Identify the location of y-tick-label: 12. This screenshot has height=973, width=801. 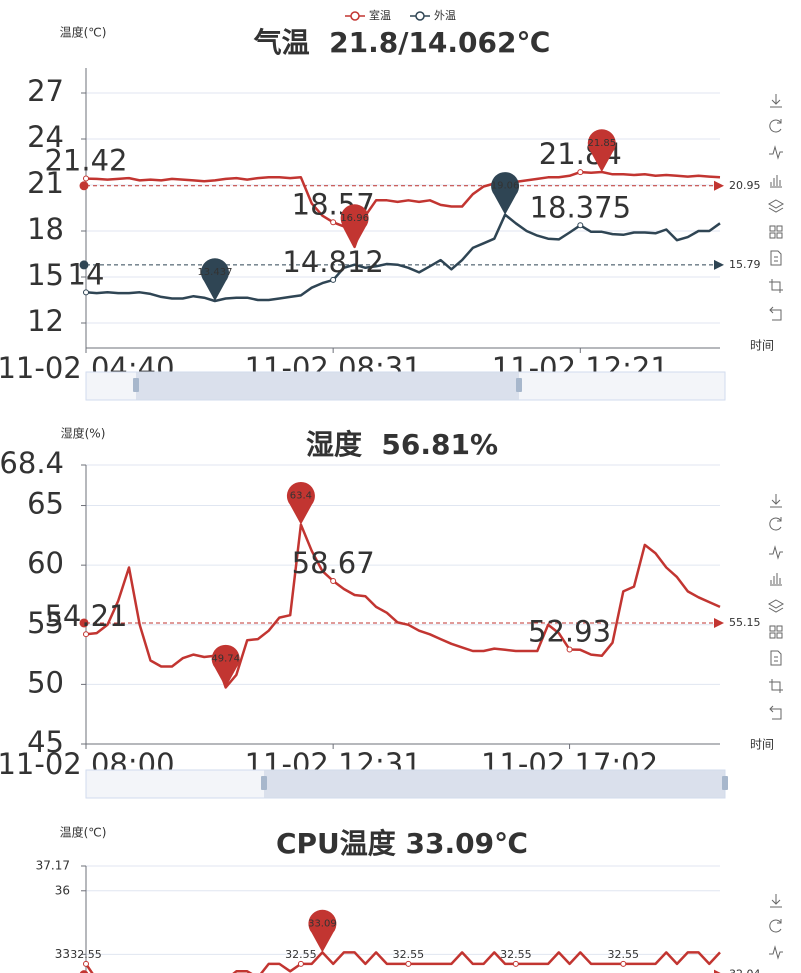
(45, 321).